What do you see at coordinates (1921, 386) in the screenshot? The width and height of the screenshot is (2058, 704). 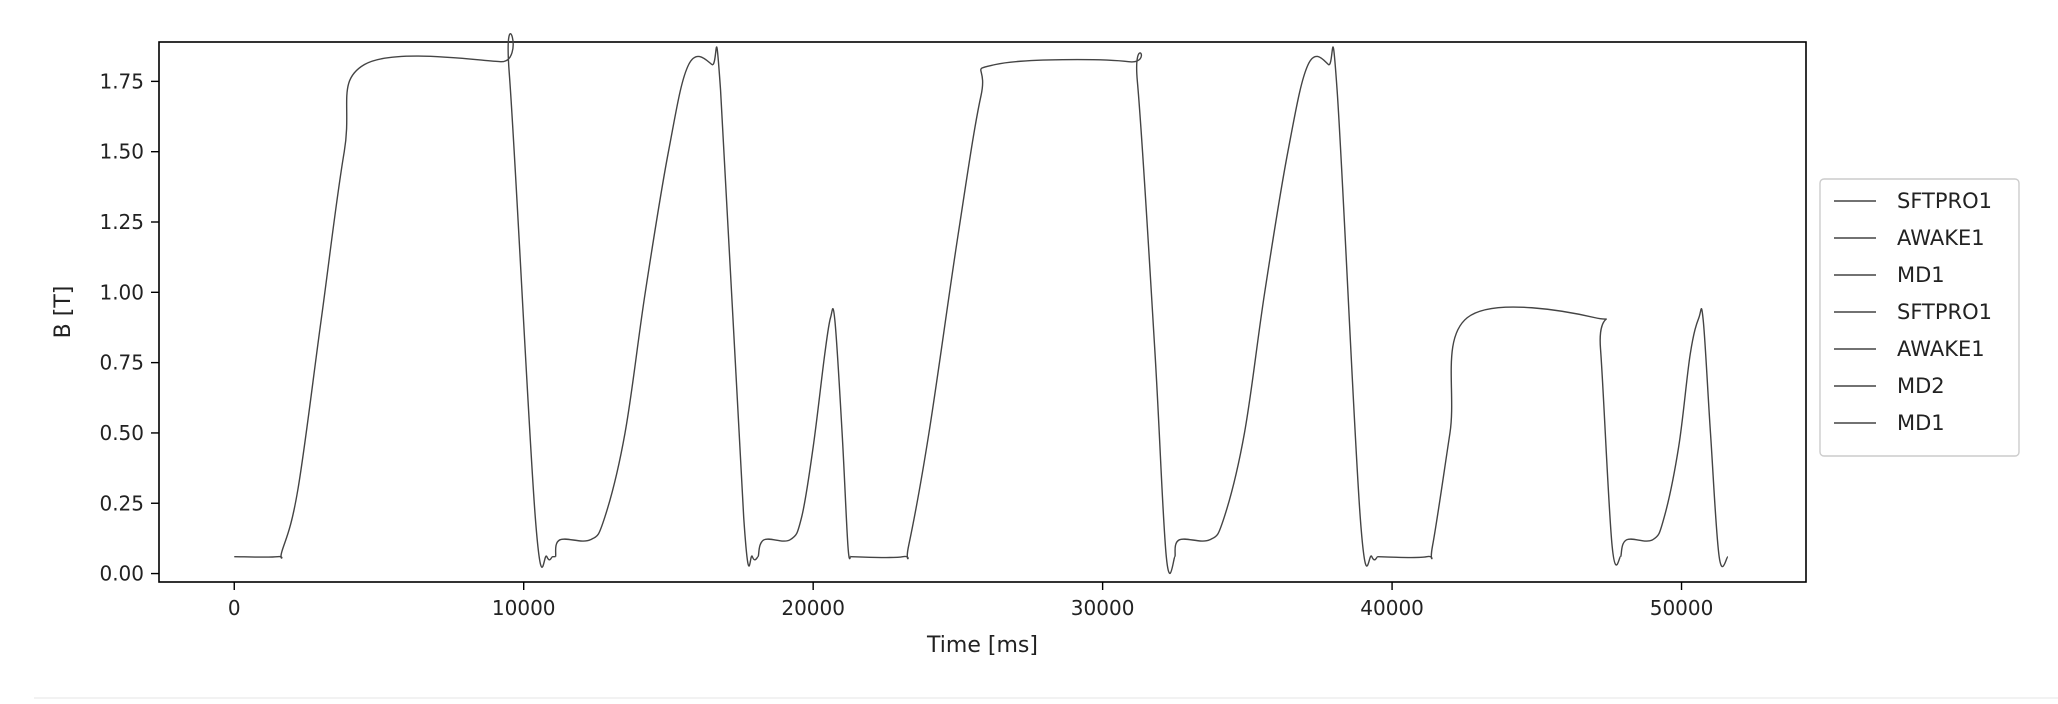 I see `legend-entry-label: MD2` at bounding box center [1921, 386].